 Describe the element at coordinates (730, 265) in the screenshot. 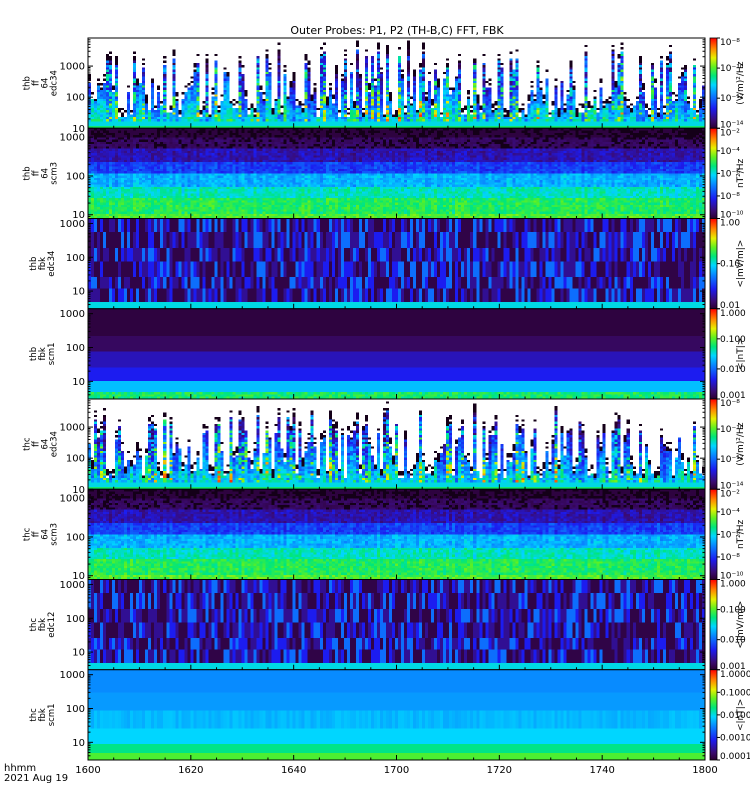

I see `colorbar-tick-label: 0.10` at that location.